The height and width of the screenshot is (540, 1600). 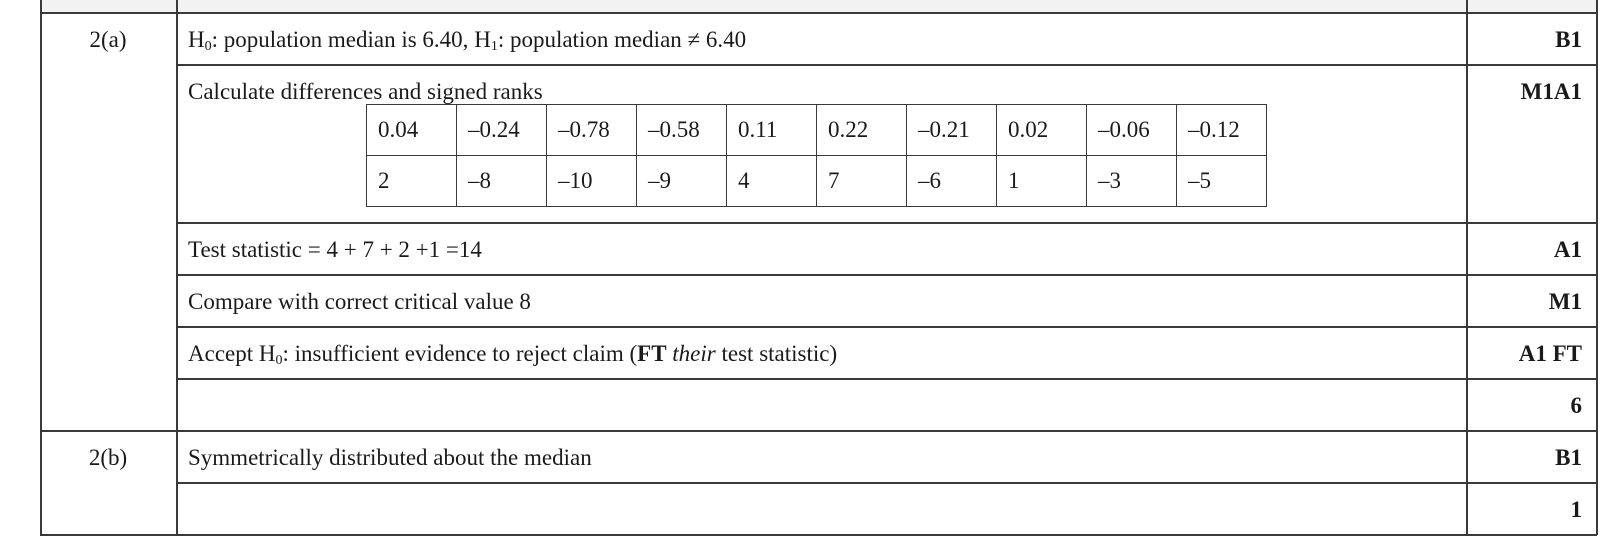 I want to click on rank-cell: 1, so click(x=1041, y=181).